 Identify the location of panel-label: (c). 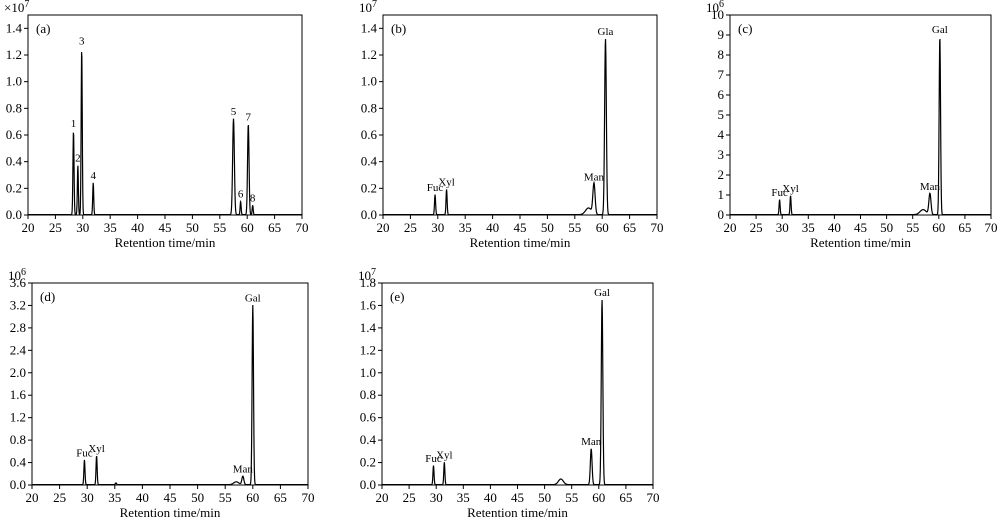
(745, 28).